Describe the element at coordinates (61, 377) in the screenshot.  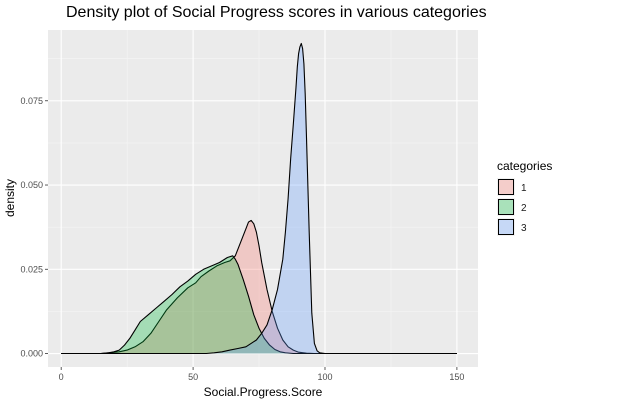
I see `x-tick-label: 0` at that location.